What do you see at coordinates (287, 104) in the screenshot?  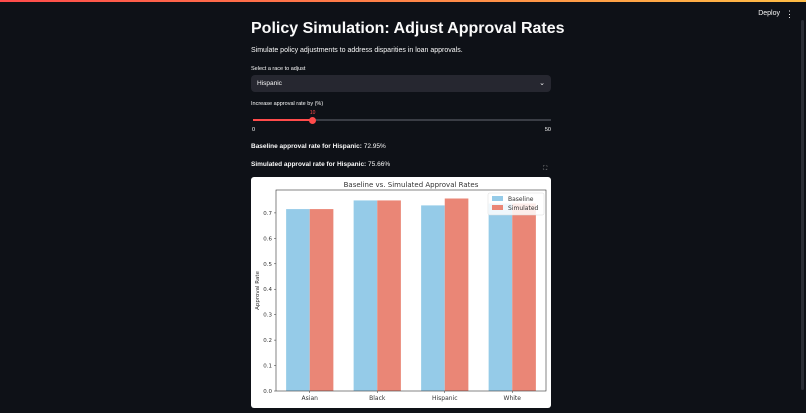 I see `slider-label: Increase approval rate by (%)` at bounding box center [287, 104].